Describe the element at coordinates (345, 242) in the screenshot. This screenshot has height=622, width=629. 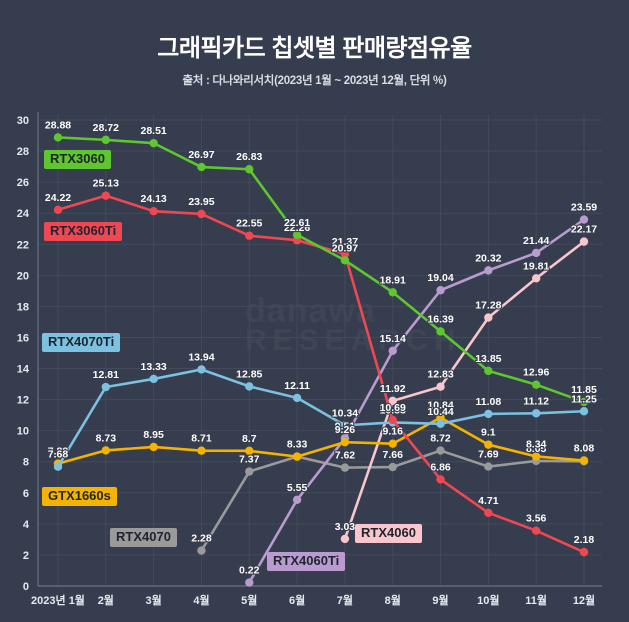
I see `data-point-label: 21.37` at that location.